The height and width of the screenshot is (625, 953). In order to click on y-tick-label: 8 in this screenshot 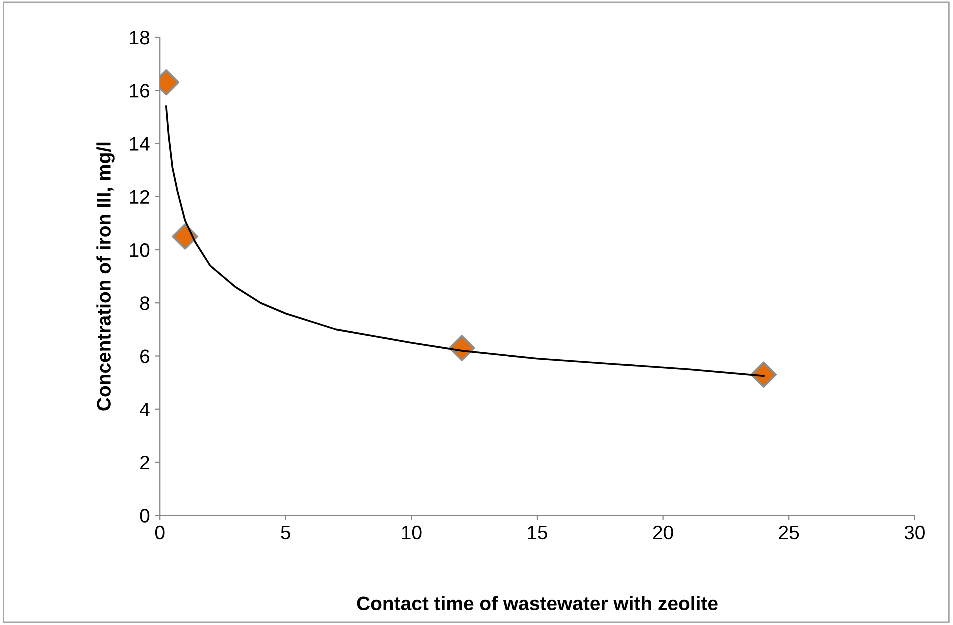, I will do `click(145, 303)`.